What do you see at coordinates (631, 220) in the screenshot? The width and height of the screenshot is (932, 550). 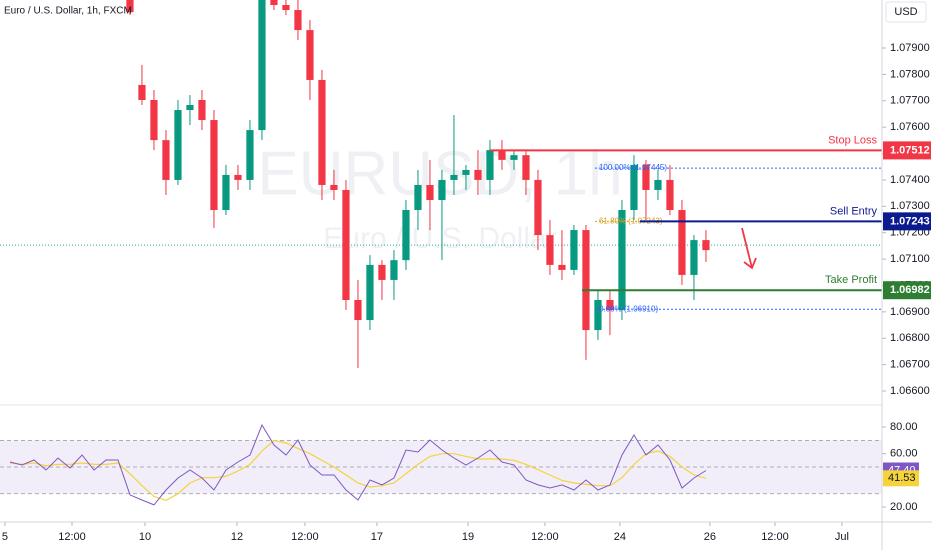 I see `fib-label: 61.80% (1.07243)` at bounding box center [631, 220].